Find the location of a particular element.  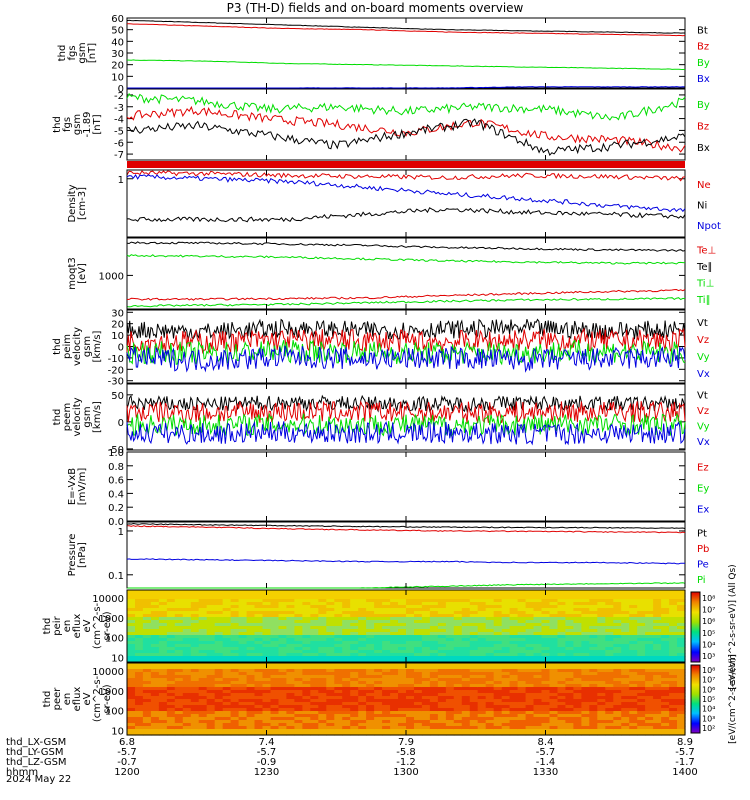

series-line-Bz is located at coordinates (406, 30).